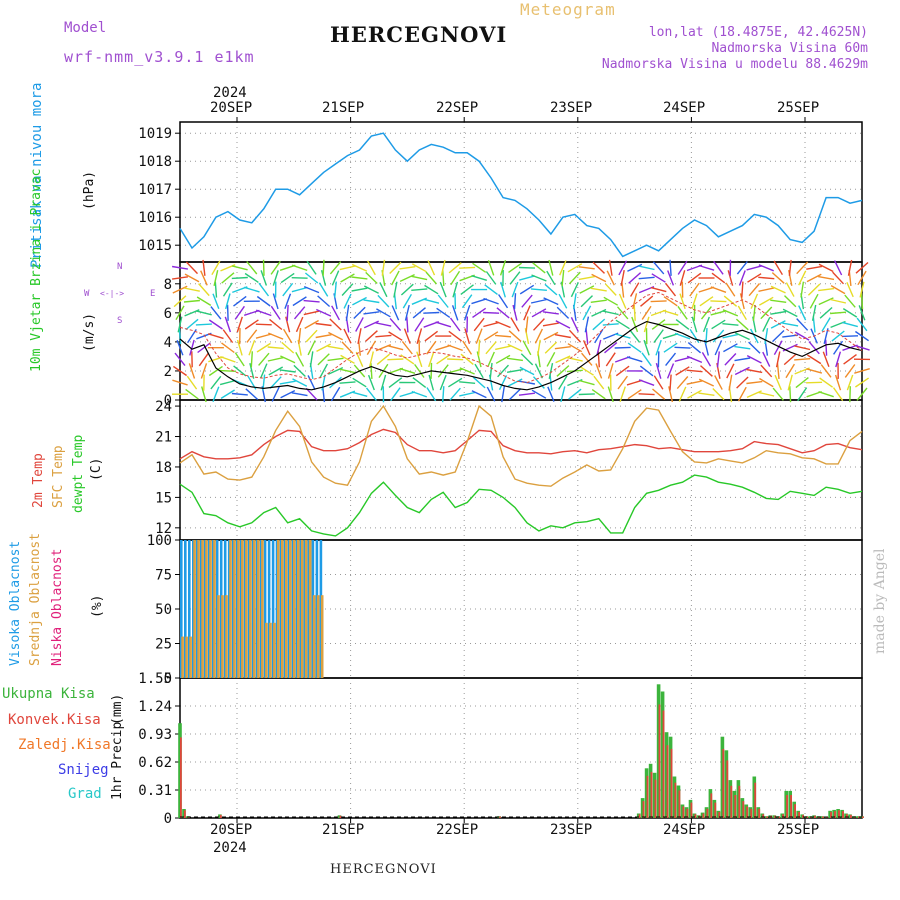  Describe the element at coordinates (54, 720) in the screenshot. I see `legend-conv-precip: Konvek.Kisa` at that location.